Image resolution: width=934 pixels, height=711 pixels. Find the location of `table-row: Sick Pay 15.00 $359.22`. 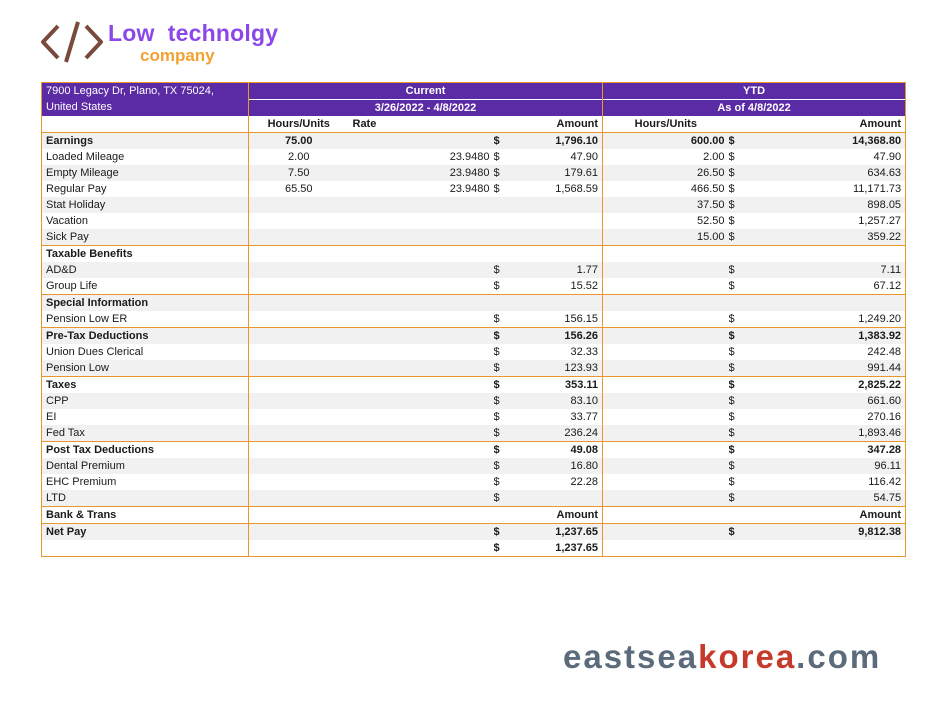

table-row: Sick Pay 15.00 $359.22 is located at coordinates (474, 237).